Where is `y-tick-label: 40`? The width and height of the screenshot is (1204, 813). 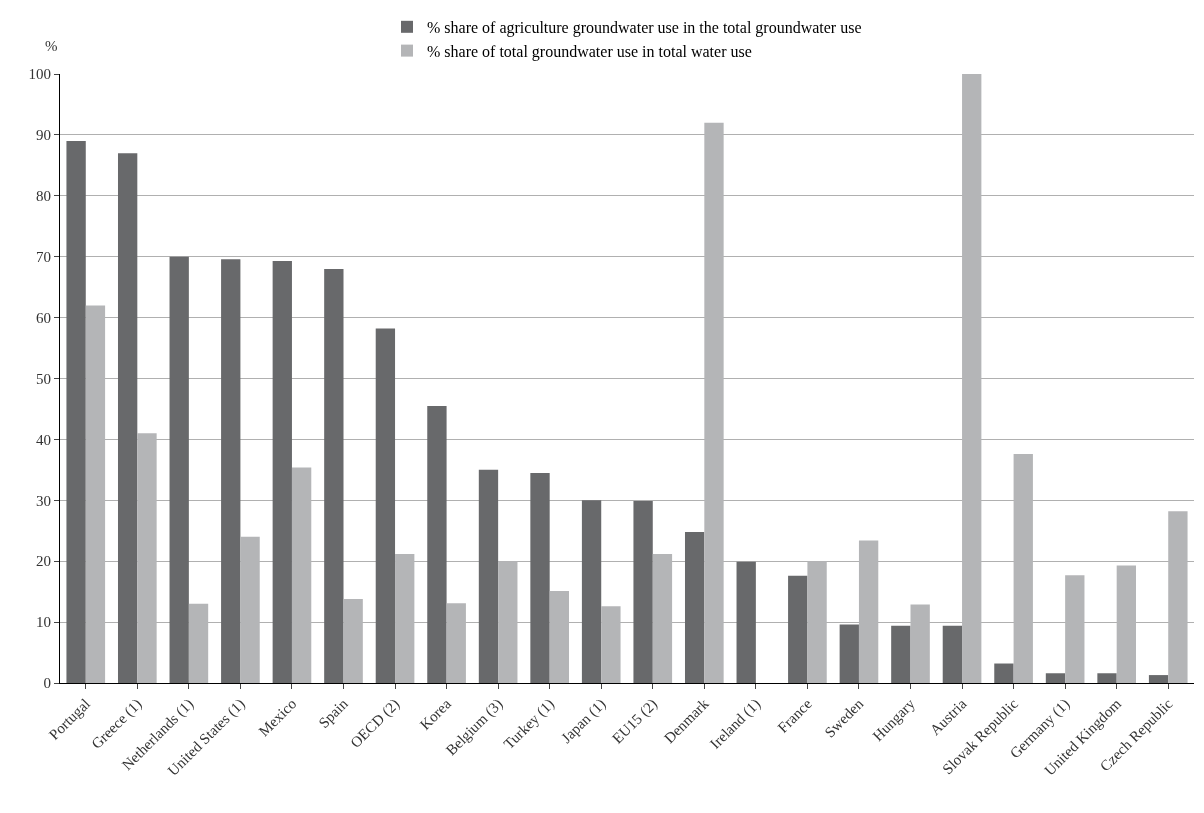
y-tick-label: 40 is located at coordinates (43, 439).